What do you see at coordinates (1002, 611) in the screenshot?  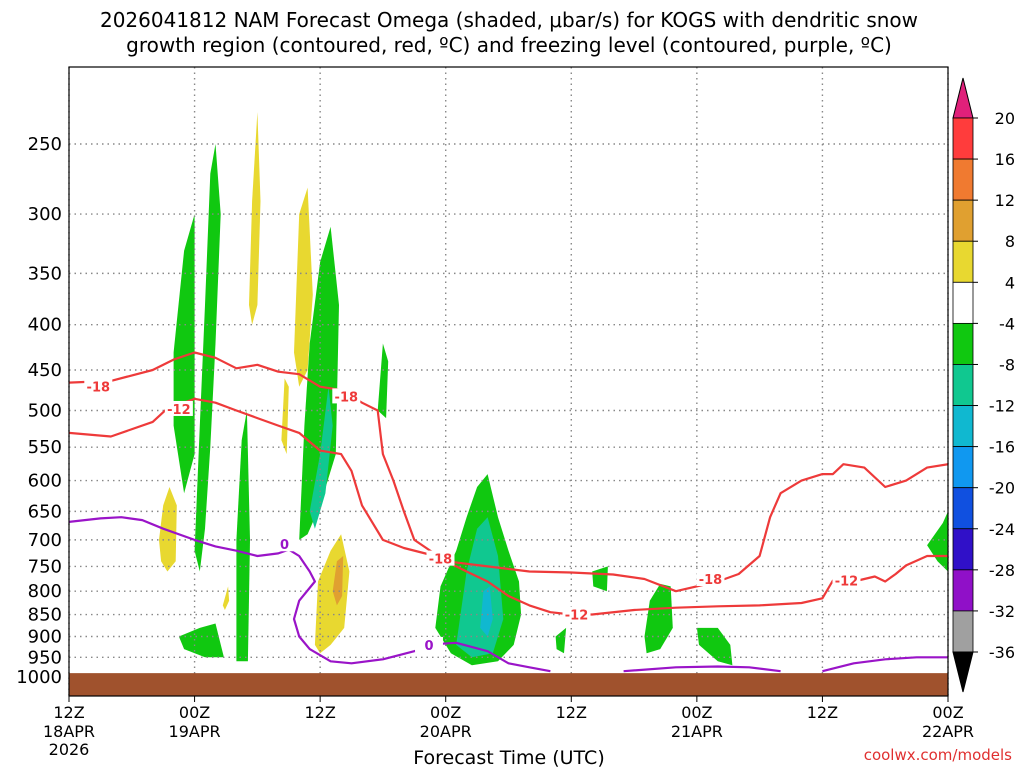 I see `colorbar-label: -32` at bounding box center [1002, 611].